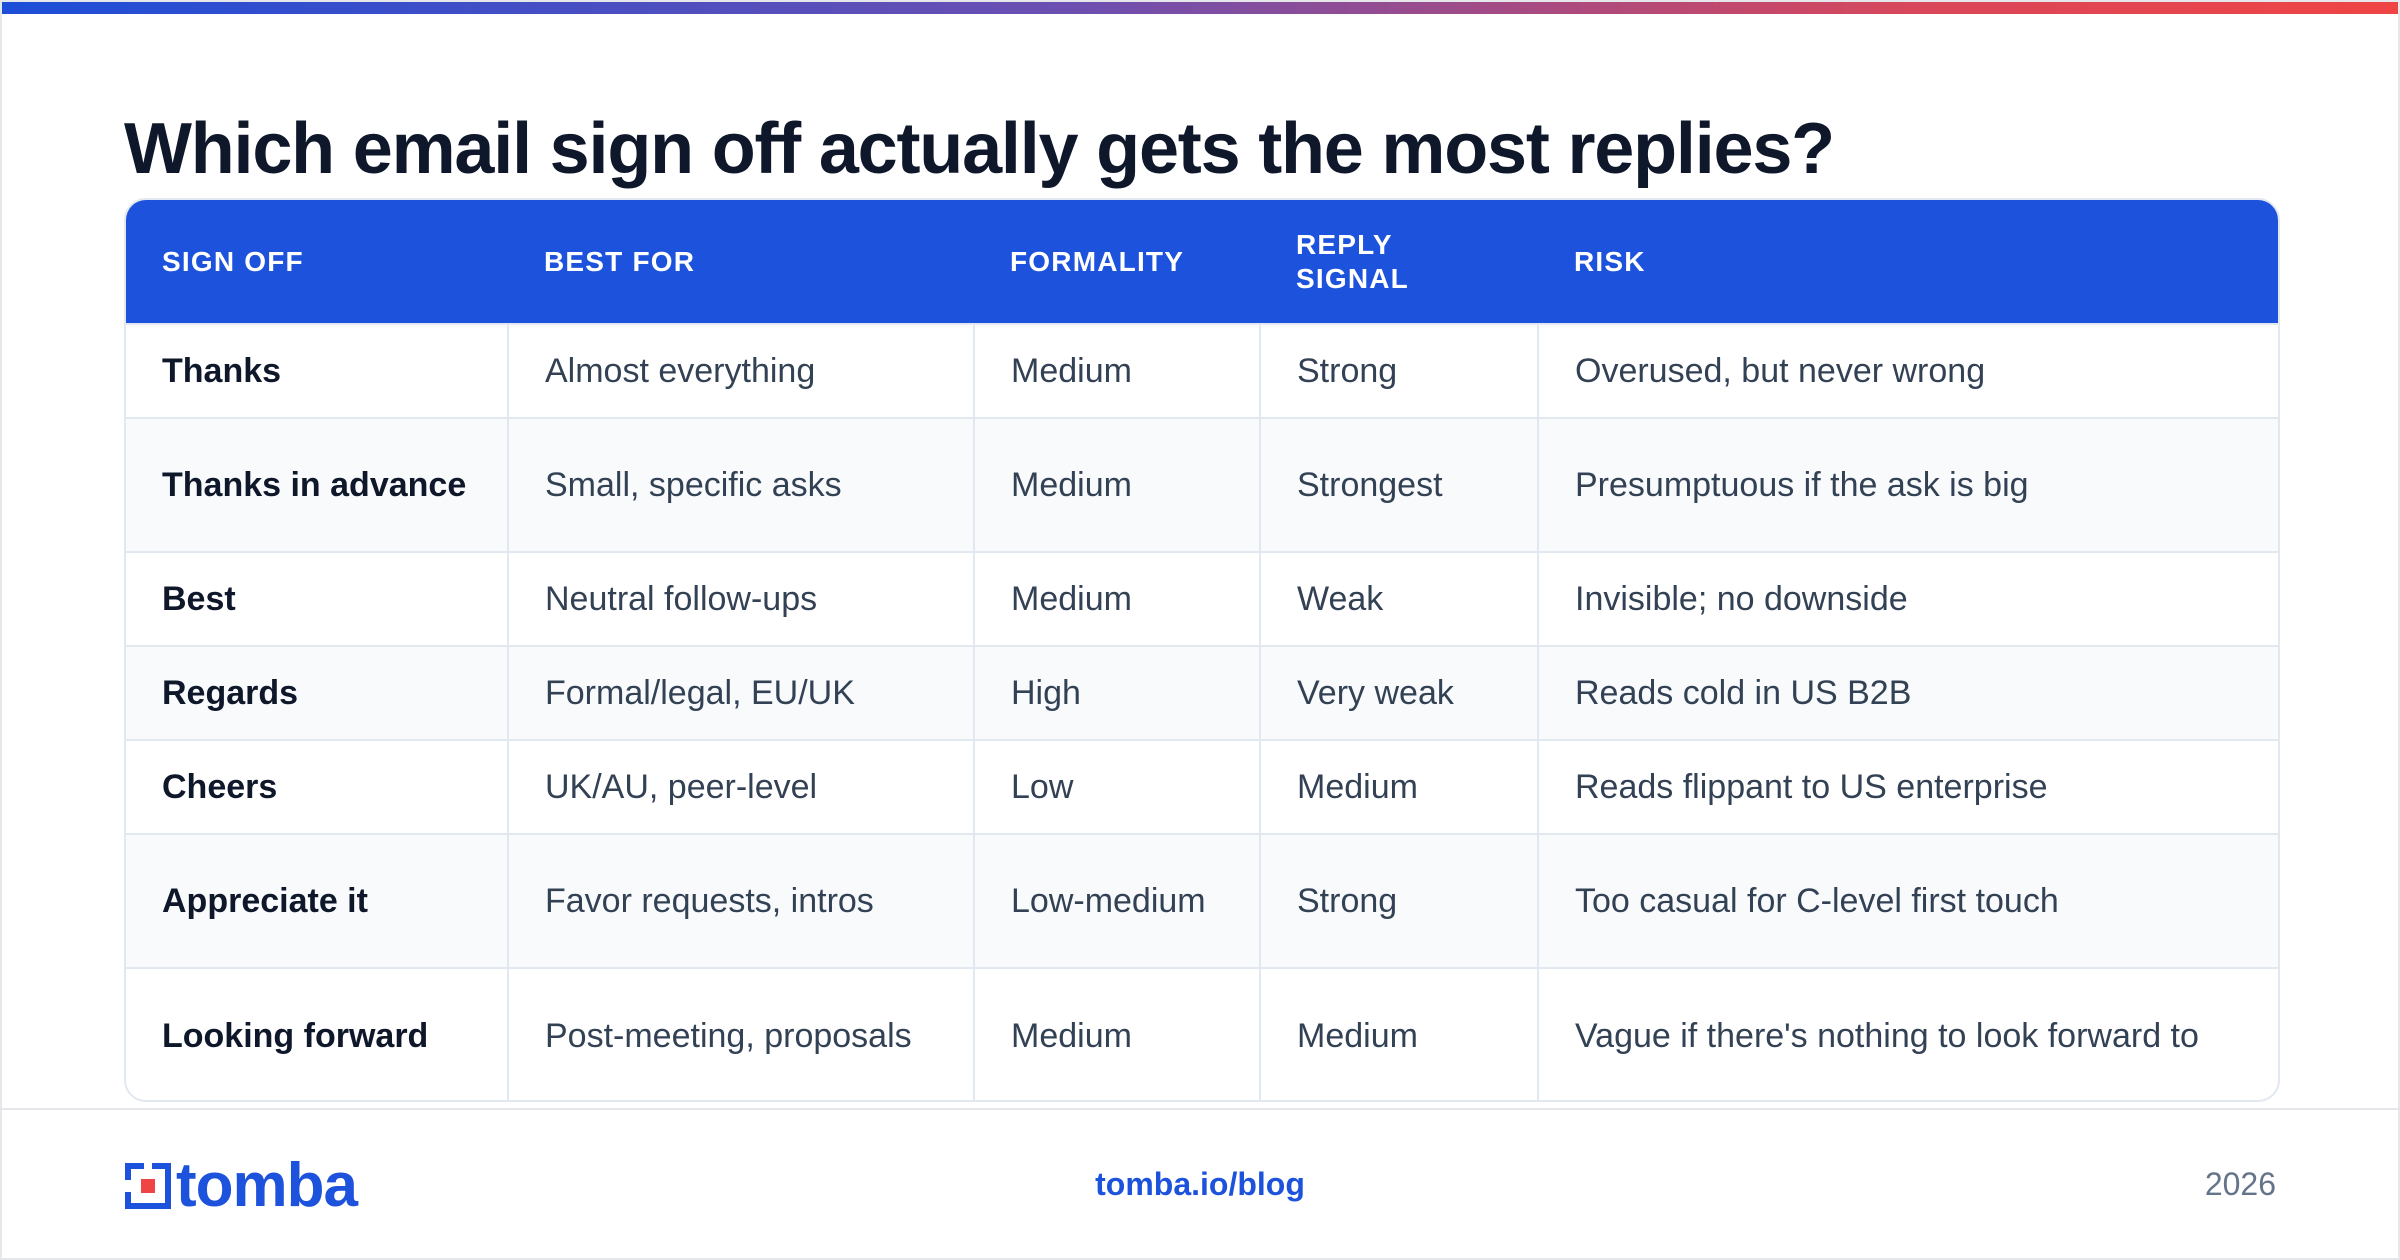  Describe the element at coordinates (1200, 8) in the screenshot. I see `gradient-top-bar` at that location.